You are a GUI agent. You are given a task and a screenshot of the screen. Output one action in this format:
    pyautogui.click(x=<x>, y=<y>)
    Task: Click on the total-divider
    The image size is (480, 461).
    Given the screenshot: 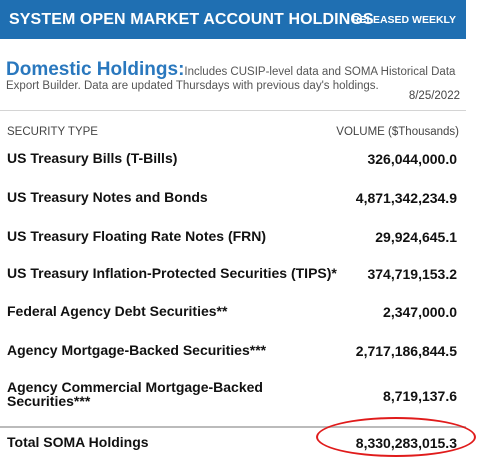 What is the action you would take?
    pyautogui.click(x=233, y=427)
    